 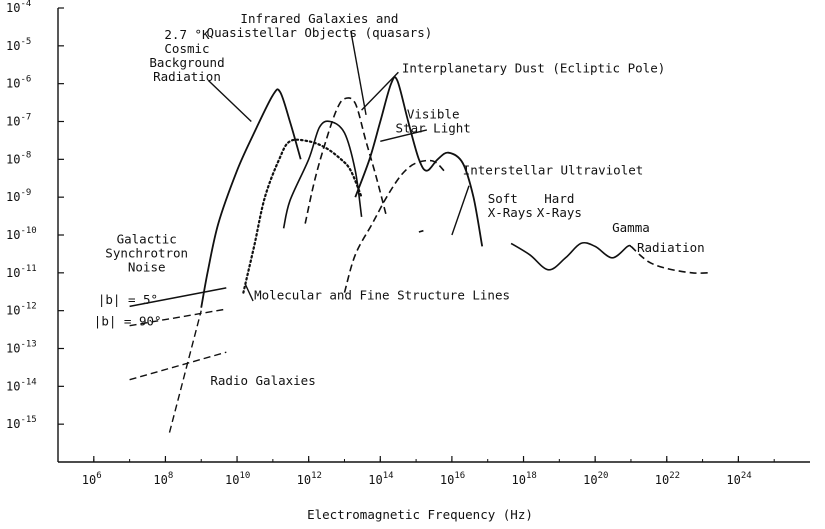 I want to click on annotation-label: Visible, so click(x=433, y=114).